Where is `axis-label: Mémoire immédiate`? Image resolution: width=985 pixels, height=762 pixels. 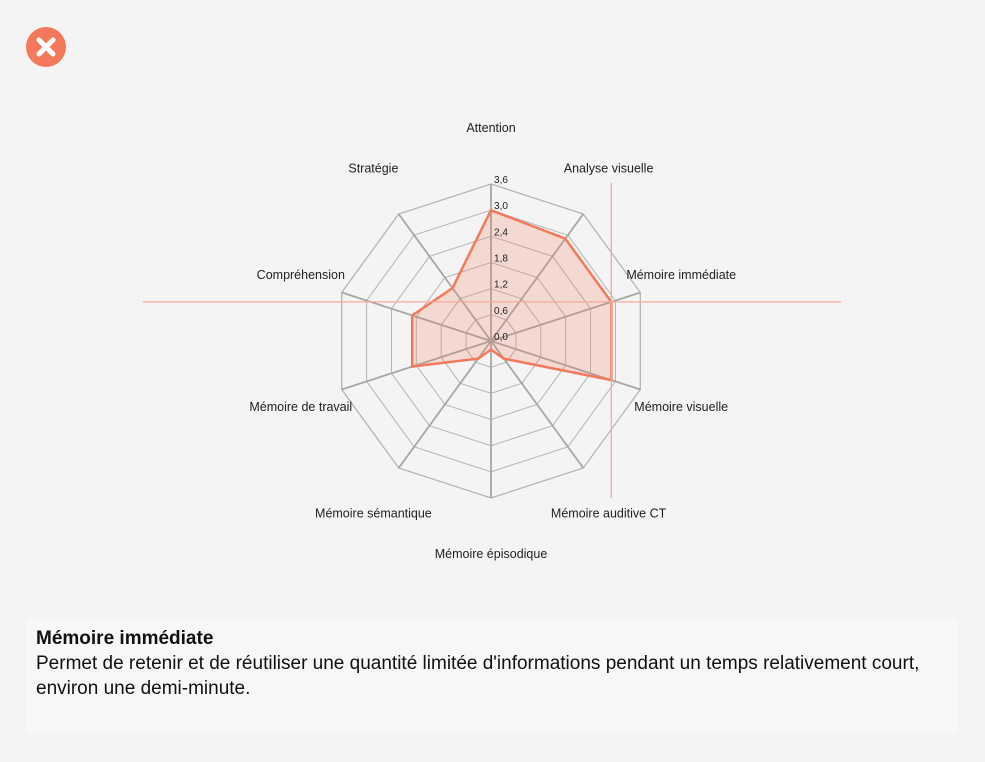
axis-label: Mémoire immédiate is located at coordinates (681, 275).